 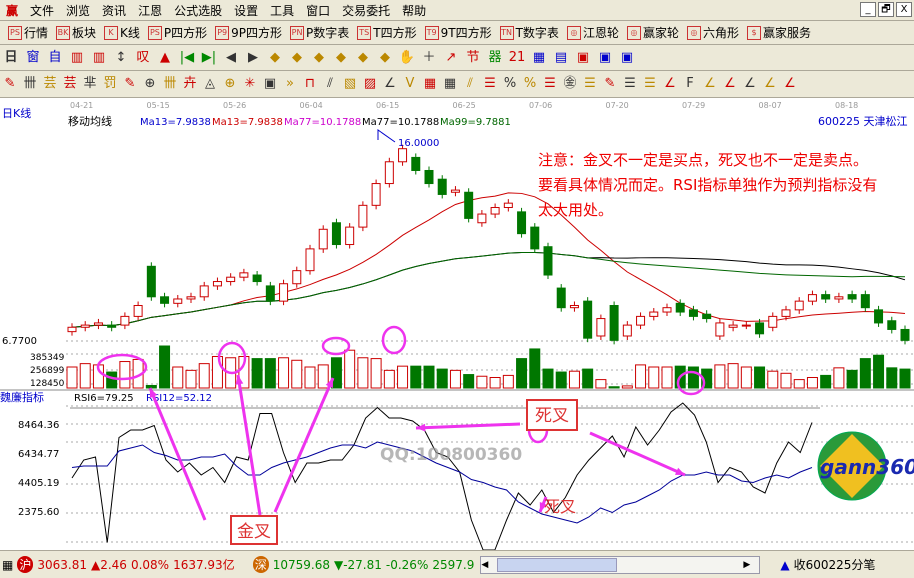 I want to click on tool-icon: 窗, so click(x=33, y=57).